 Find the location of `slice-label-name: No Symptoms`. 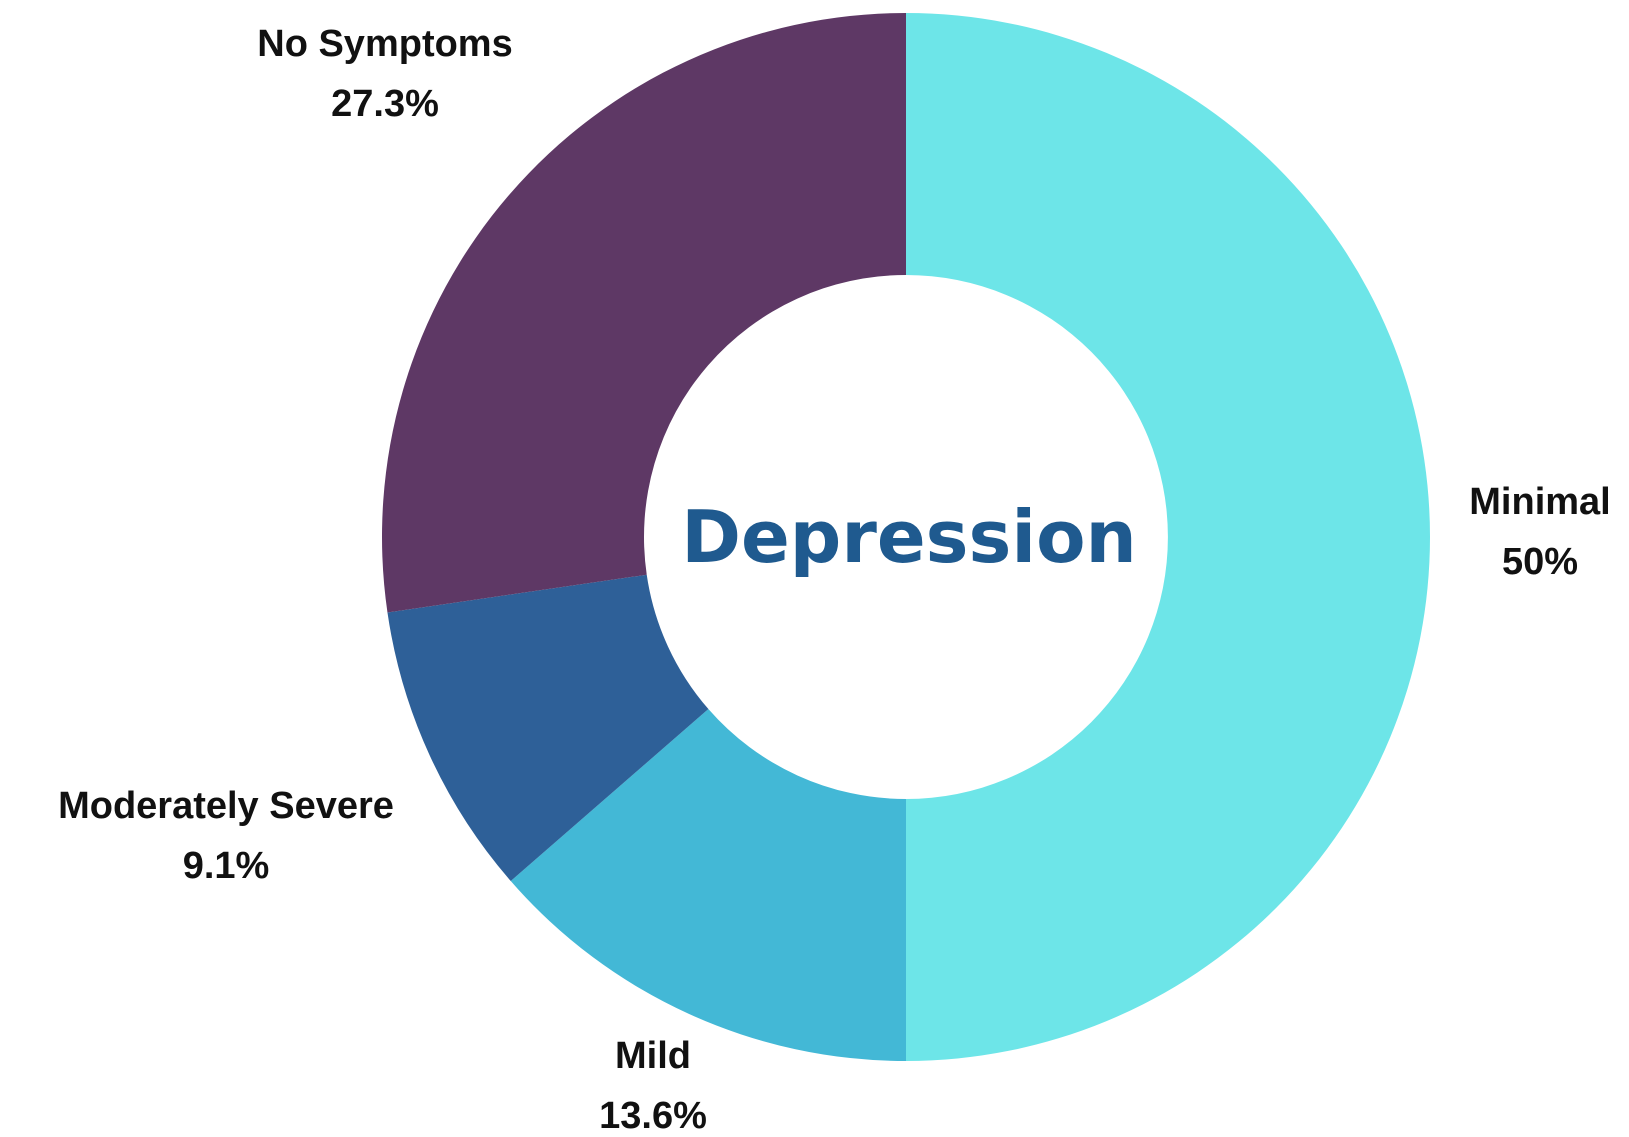

slice-label-name: No Symptoms is located at coordinates (384, 44).